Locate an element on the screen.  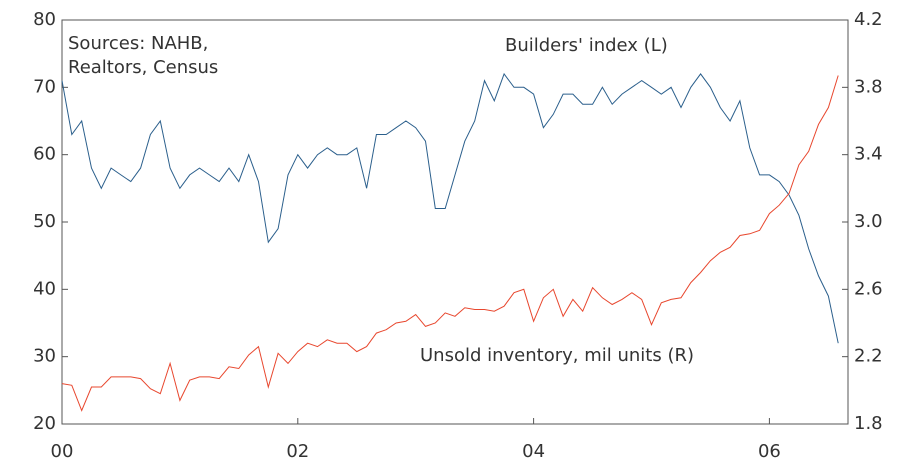
y2-tick-label: 3.4 is located at coordinates (868, 154).